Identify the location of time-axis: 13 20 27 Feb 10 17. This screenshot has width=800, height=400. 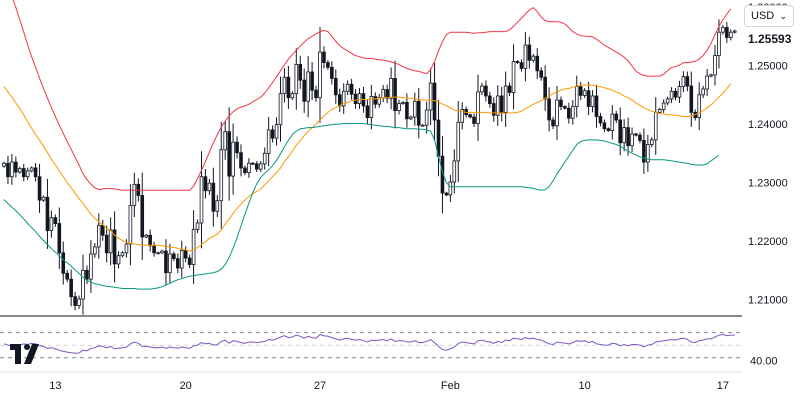
(389, 386).